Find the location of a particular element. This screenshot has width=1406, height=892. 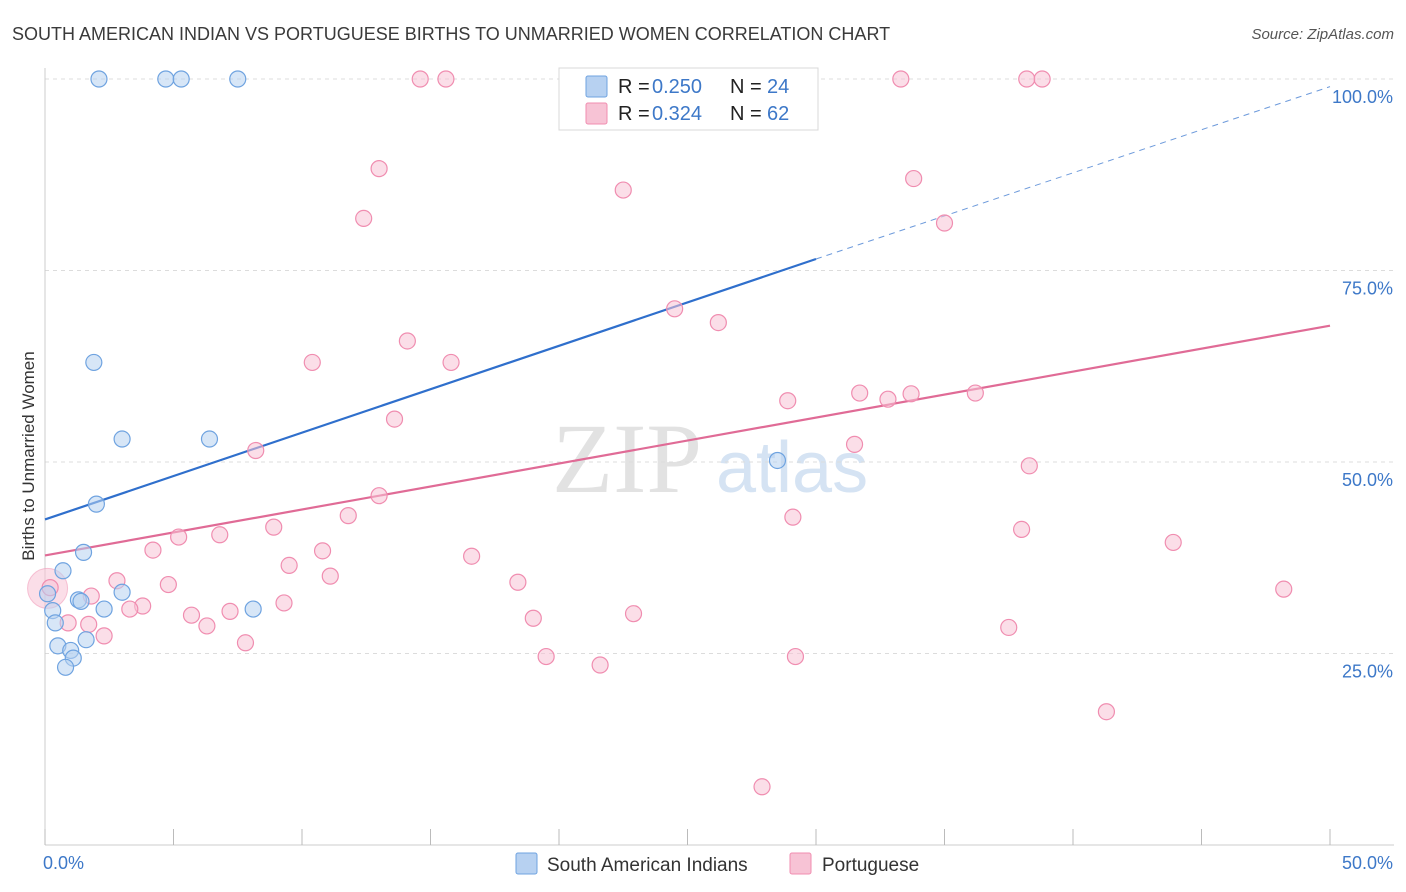

y-tick-labels: 25.0% 50.0% 75.0% 100.0% is located at coordinates (1362, 384).